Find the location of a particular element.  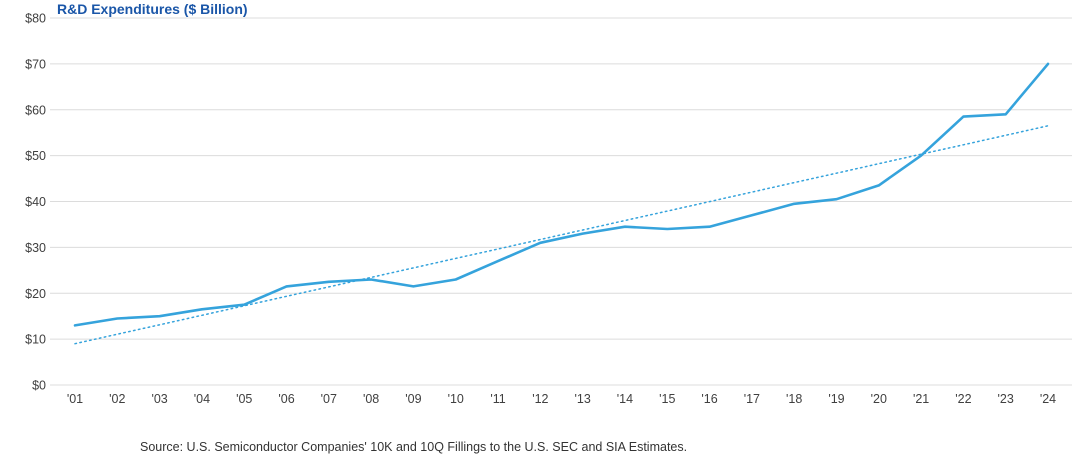

x-tick-label: '21 is located at coordinates (921, 399).